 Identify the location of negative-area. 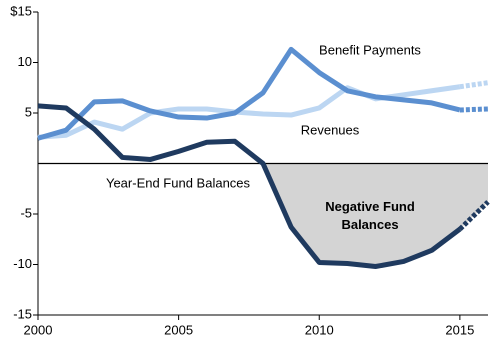
(375, 215).